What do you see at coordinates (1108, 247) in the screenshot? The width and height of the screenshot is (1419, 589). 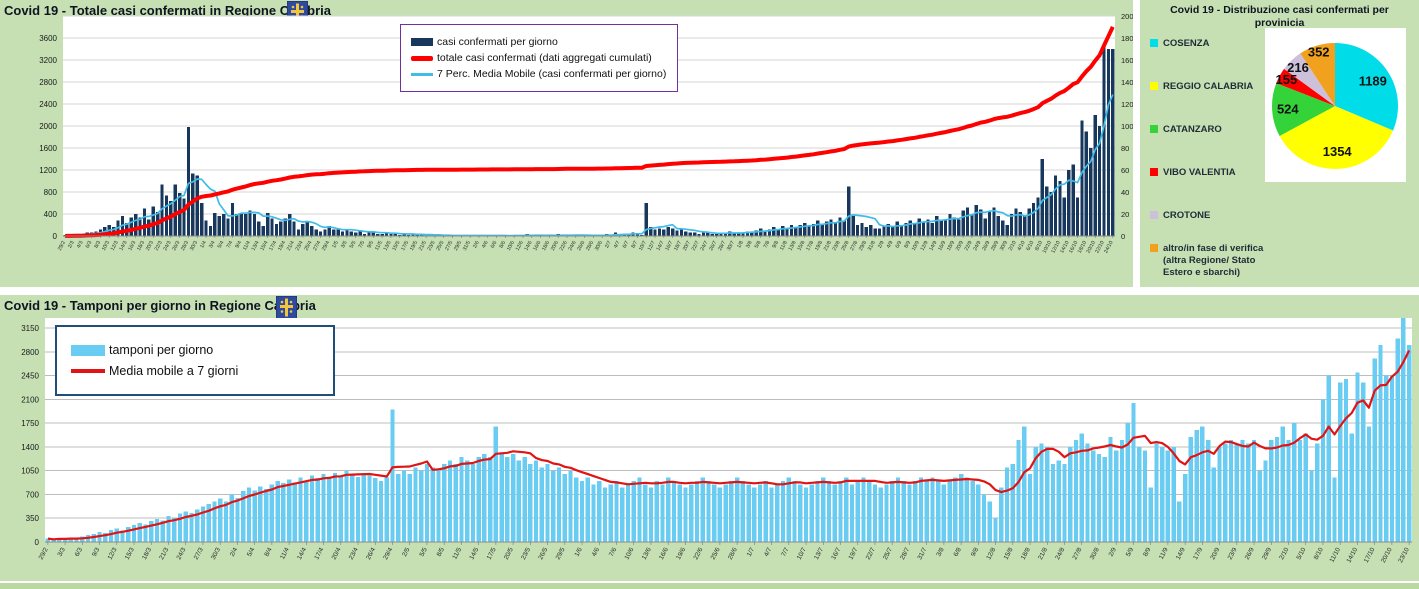 I see `x-axis-label: 24/10` at bounding box center [1108, 247].